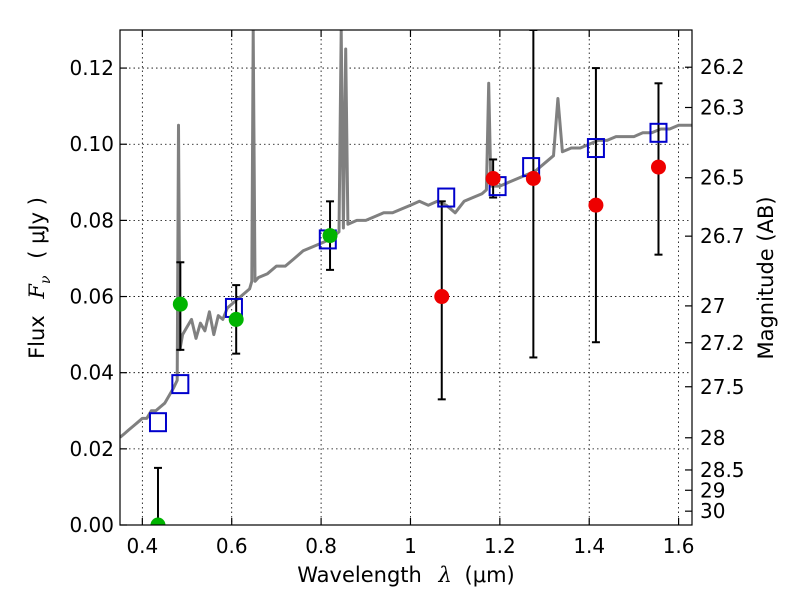 The image size is (800, 600). Describe the element at coordinates (91, 144) in the screenshot. I see `y-tick-label: 0.10` at that location.